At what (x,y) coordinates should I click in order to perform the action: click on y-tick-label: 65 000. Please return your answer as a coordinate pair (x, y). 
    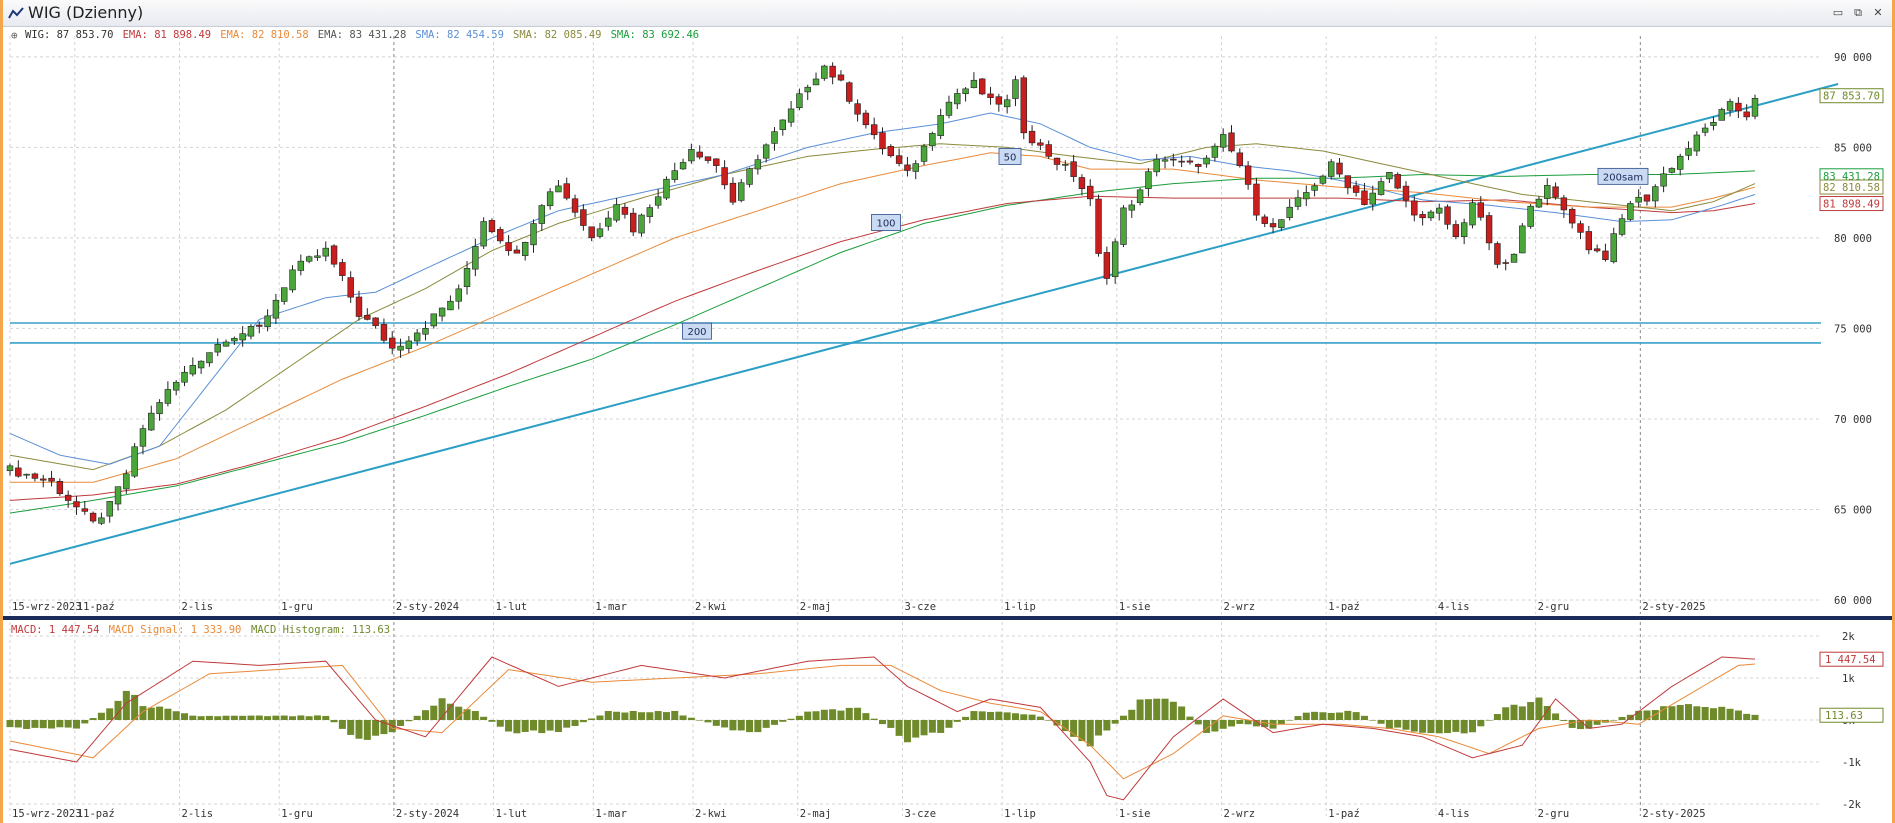
    Looking at the image, I should click on (1853, 510).